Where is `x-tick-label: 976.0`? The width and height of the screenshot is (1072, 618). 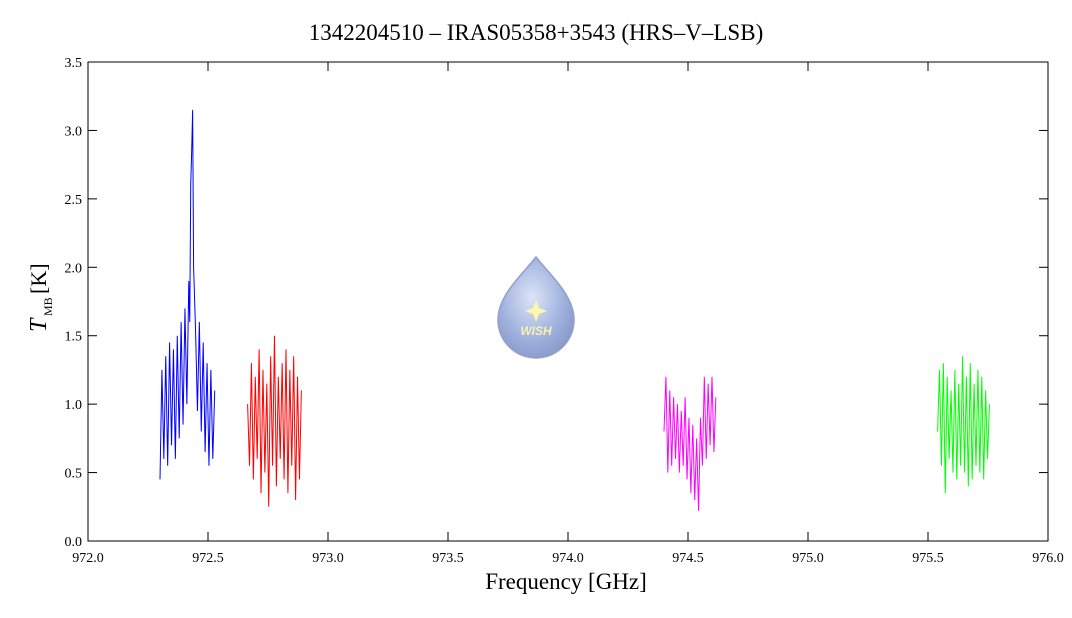
x-tick-label: 976.0 is located at coordinates (1048, 558).